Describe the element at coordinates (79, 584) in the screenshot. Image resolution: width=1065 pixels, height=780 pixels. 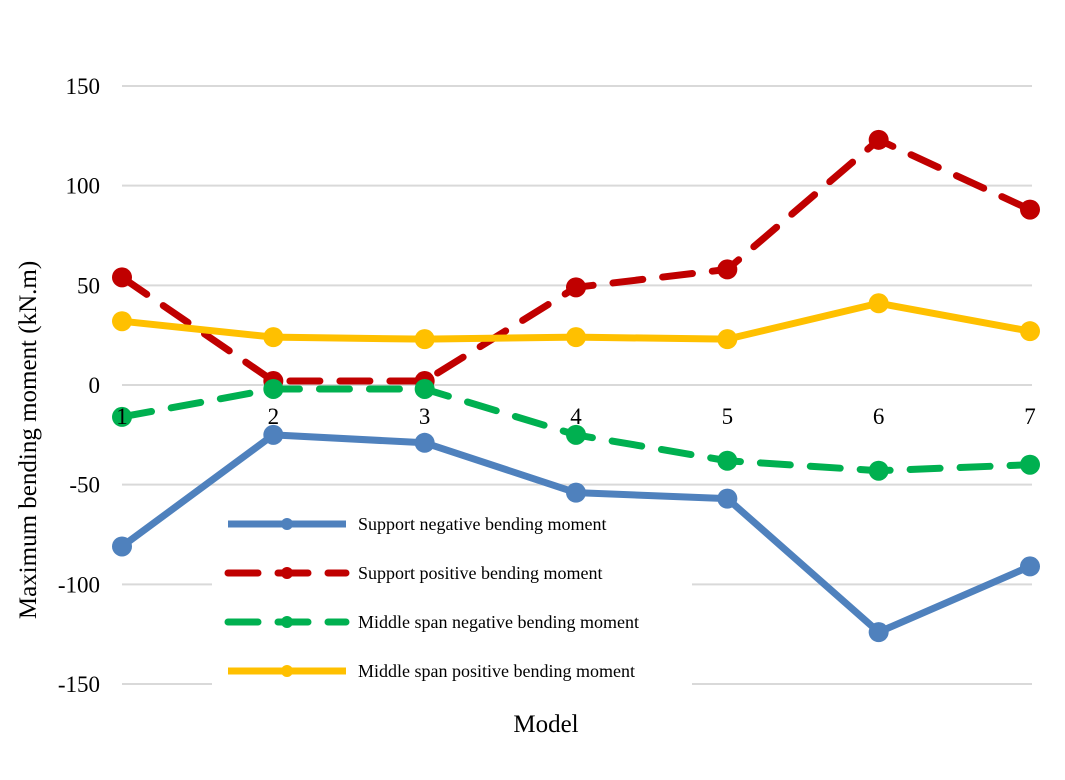
I see `y-tick-label: -100` at that location.